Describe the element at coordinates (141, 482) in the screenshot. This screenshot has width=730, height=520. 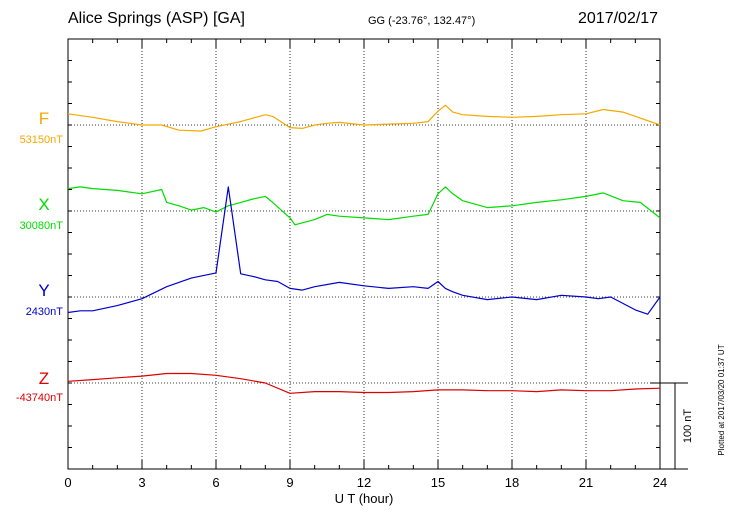
I see `x-tick-label: 3` at that location.